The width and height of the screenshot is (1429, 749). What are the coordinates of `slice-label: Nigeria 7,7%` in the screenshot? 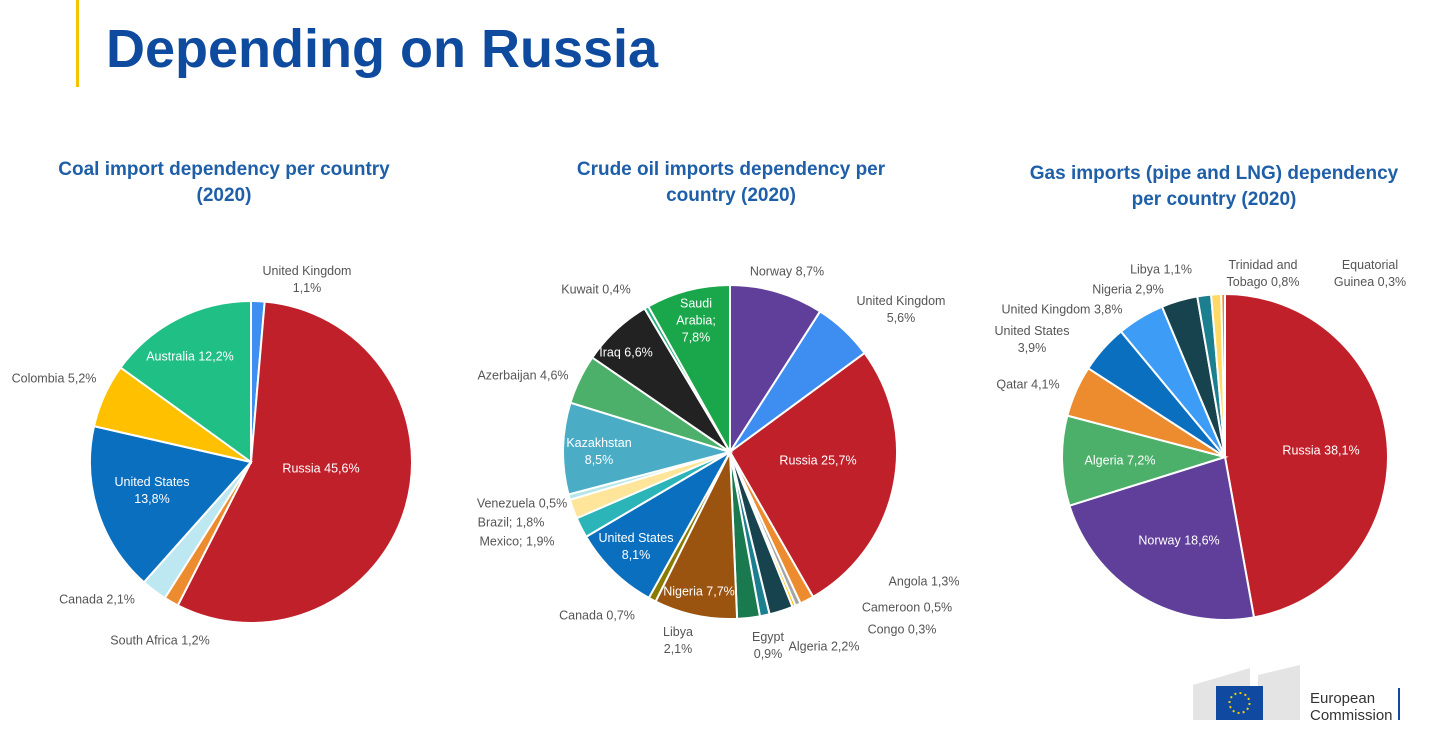 It's located at (699, 592).